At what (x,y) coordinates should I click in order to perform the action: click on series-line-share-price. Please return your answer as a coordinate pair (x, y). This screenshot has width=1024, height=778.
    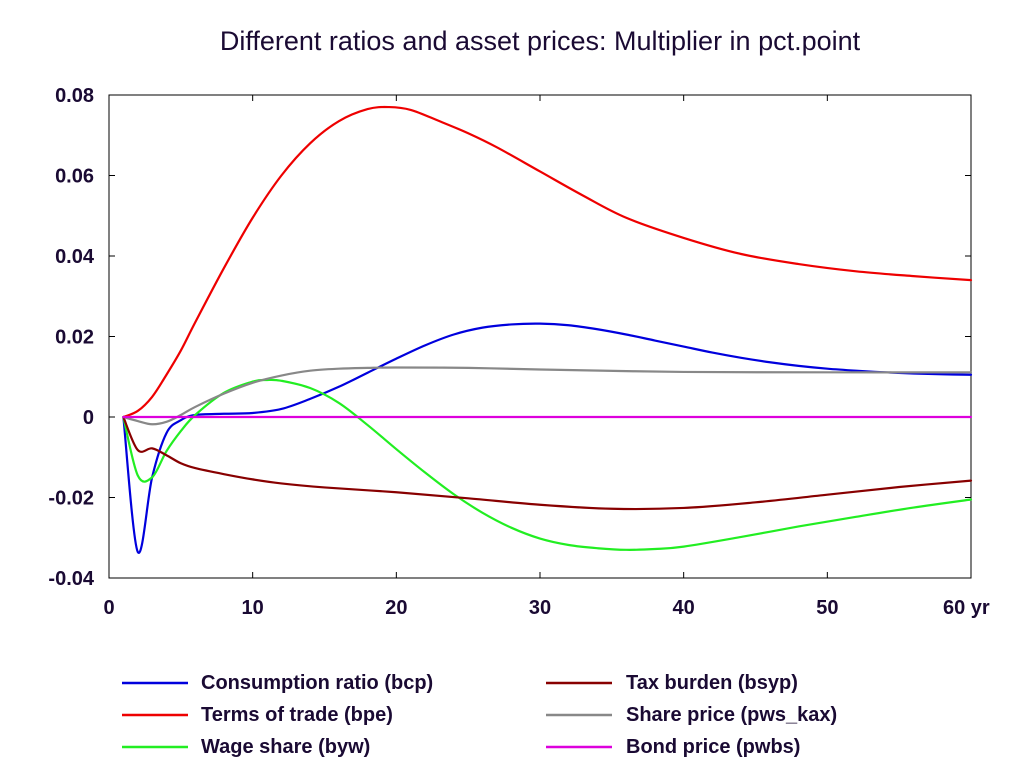
    Looking at the image, I should click on (547, 396).